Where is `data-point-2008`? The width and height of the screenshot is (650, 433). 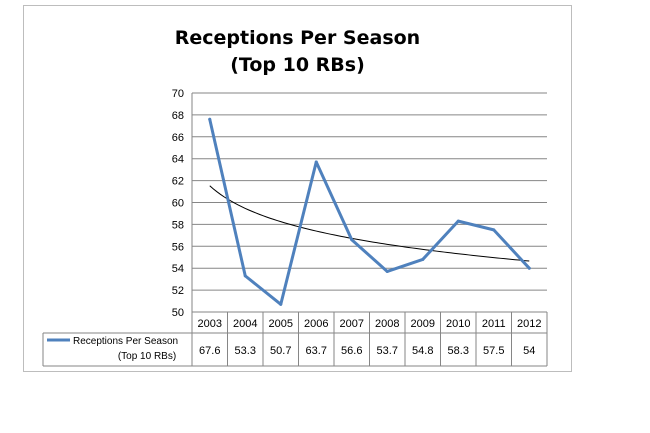
data-point-2008 is located at coordinates (387, 271).